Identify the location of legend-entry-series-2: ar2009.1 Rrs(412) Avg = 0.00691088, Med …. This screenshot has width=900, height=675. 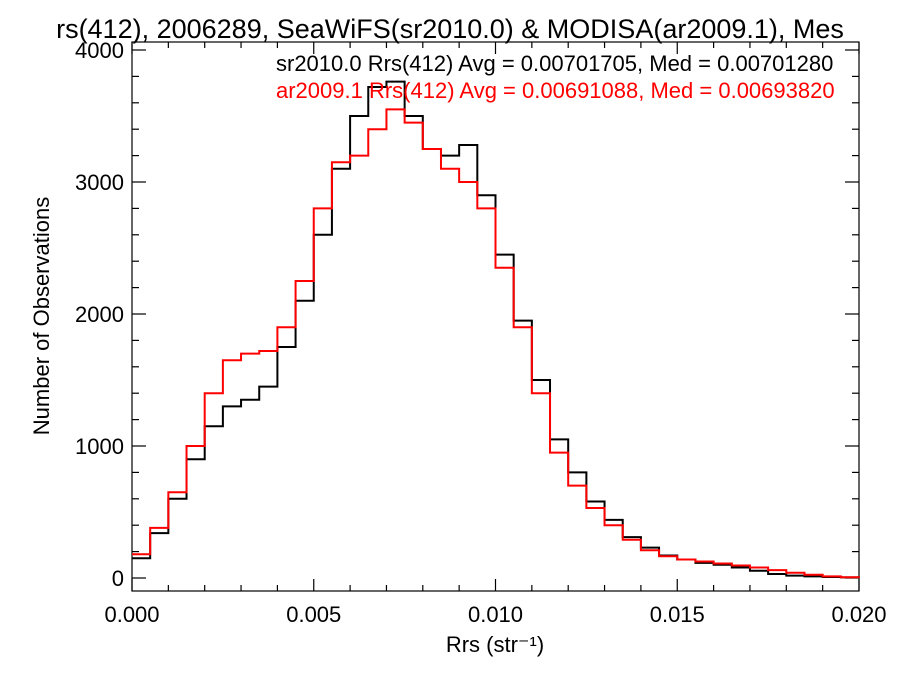
(555, 90).